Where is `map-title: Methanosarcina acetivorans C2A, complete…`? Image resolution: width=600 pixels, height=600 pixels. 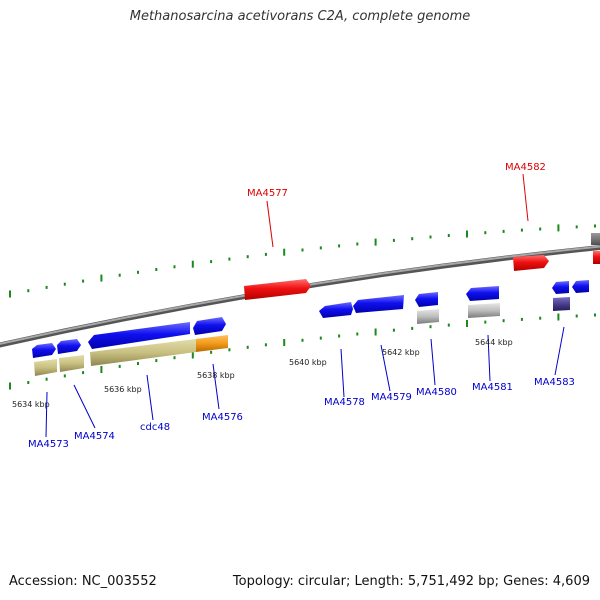
map-title: Methanosarcina acetivorans C2A, complete… is located at coordinates (300, 16).